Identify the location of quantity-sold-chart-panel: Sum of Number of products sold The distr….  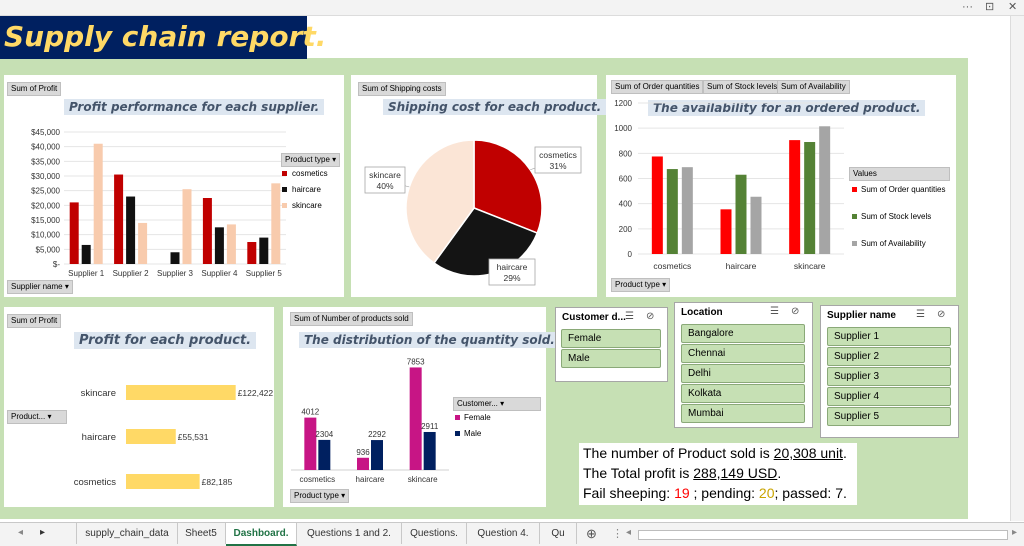
(421, 407).